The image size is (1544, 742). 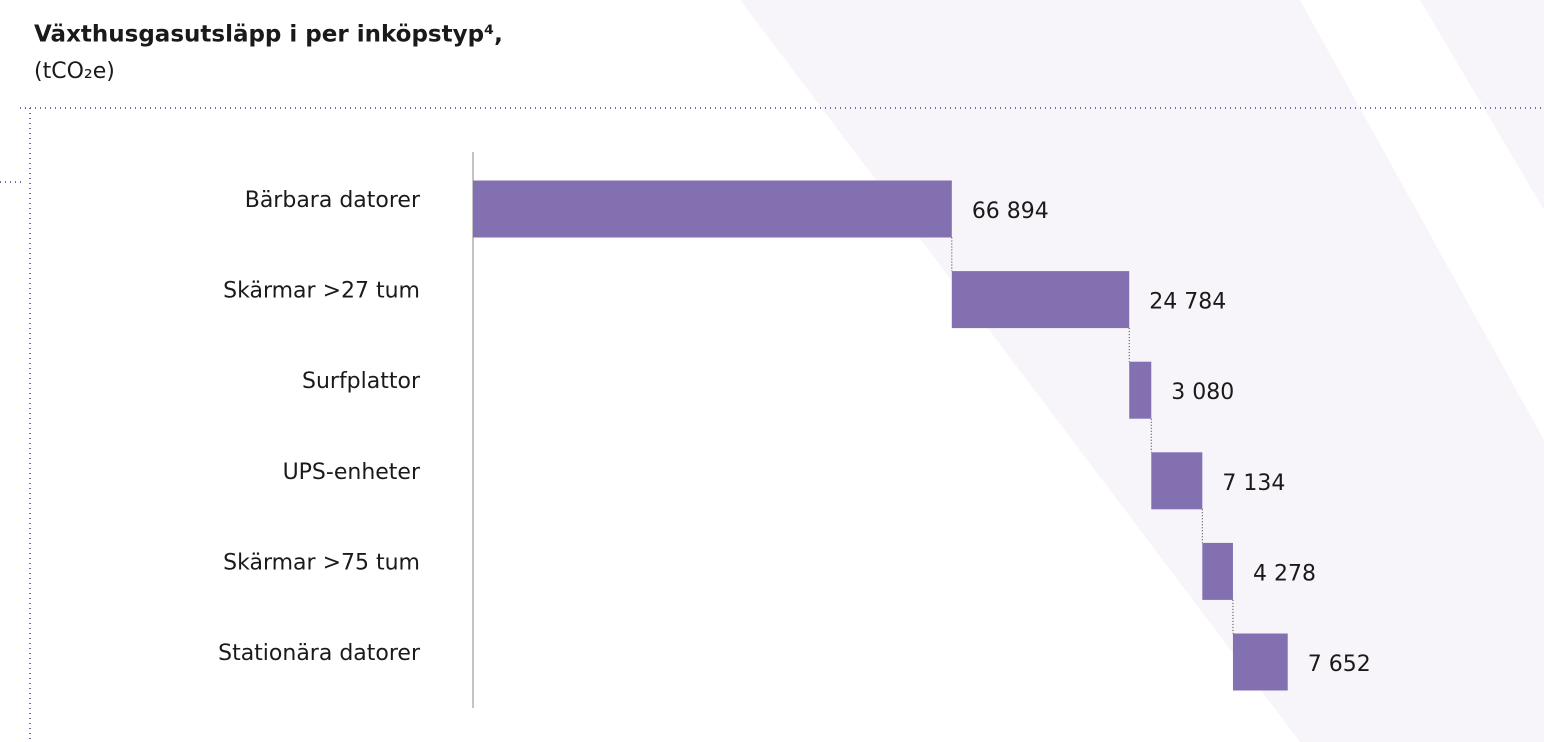 I want to click on value-label: 4 278, so click(x=1284, y=573).